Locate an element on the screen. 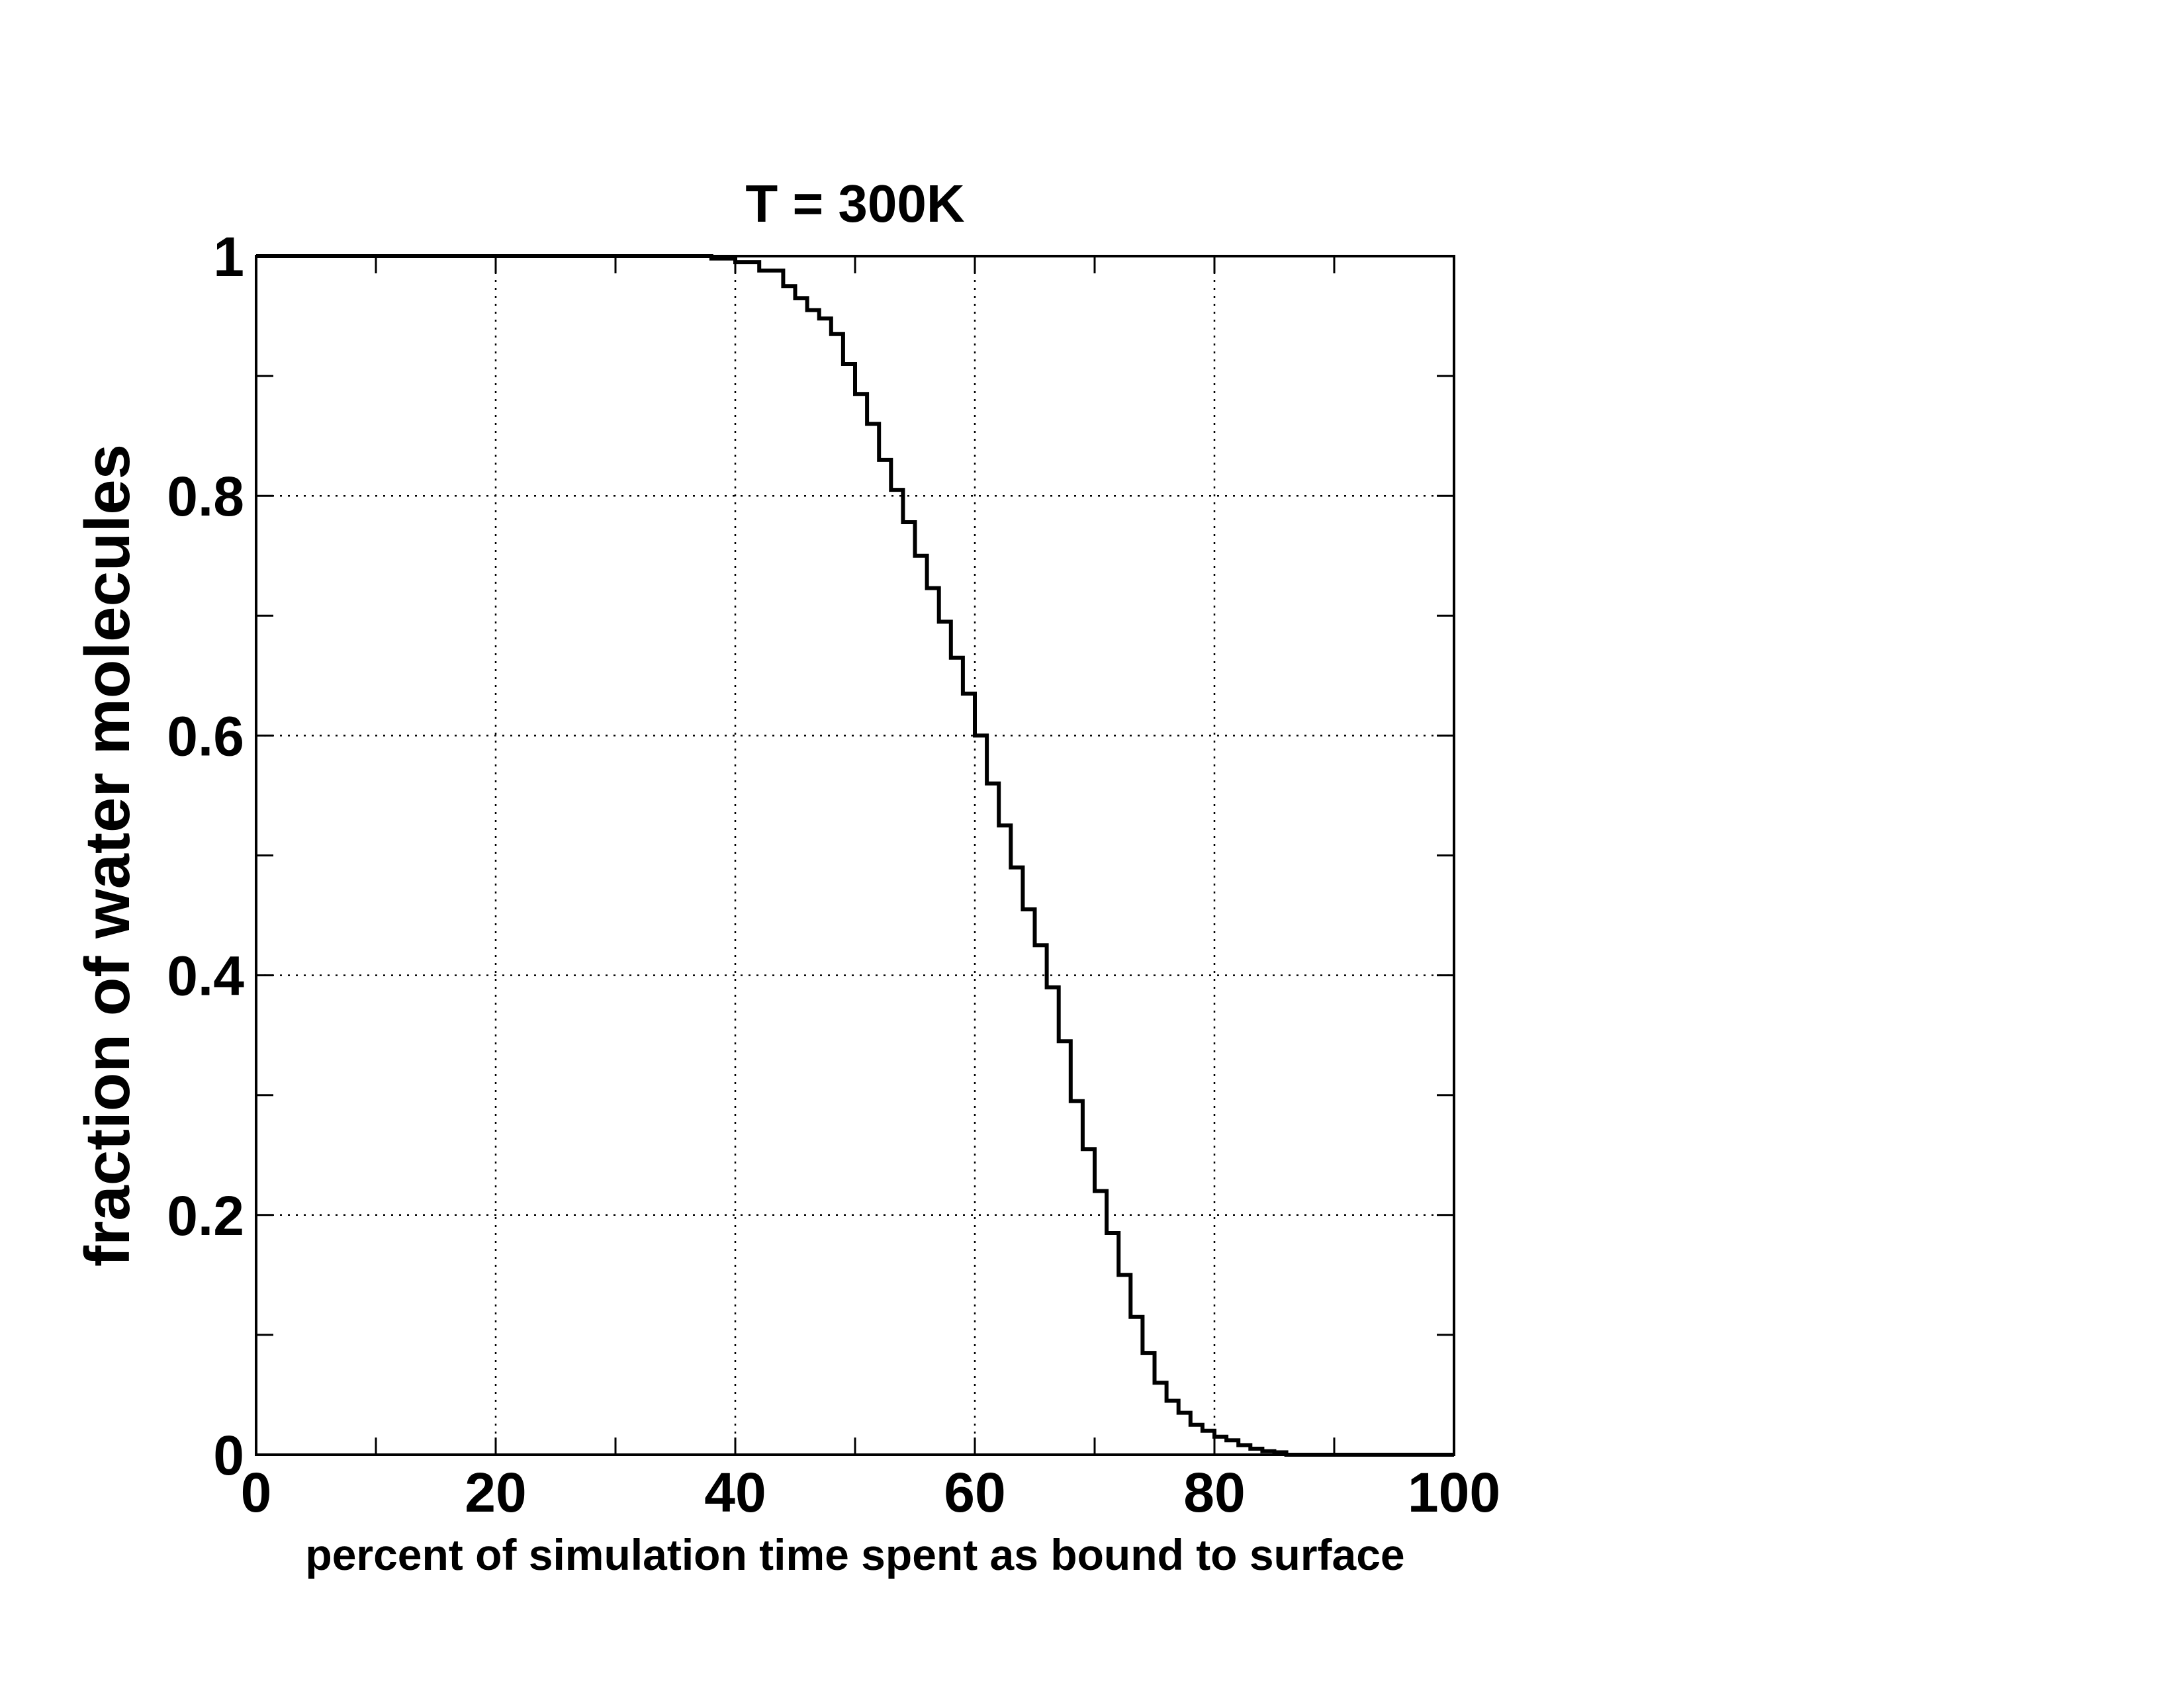 The height and width of the screenshot is (1691, 2184). y-tick-label: 0 is located at coordinates (229, 1455).